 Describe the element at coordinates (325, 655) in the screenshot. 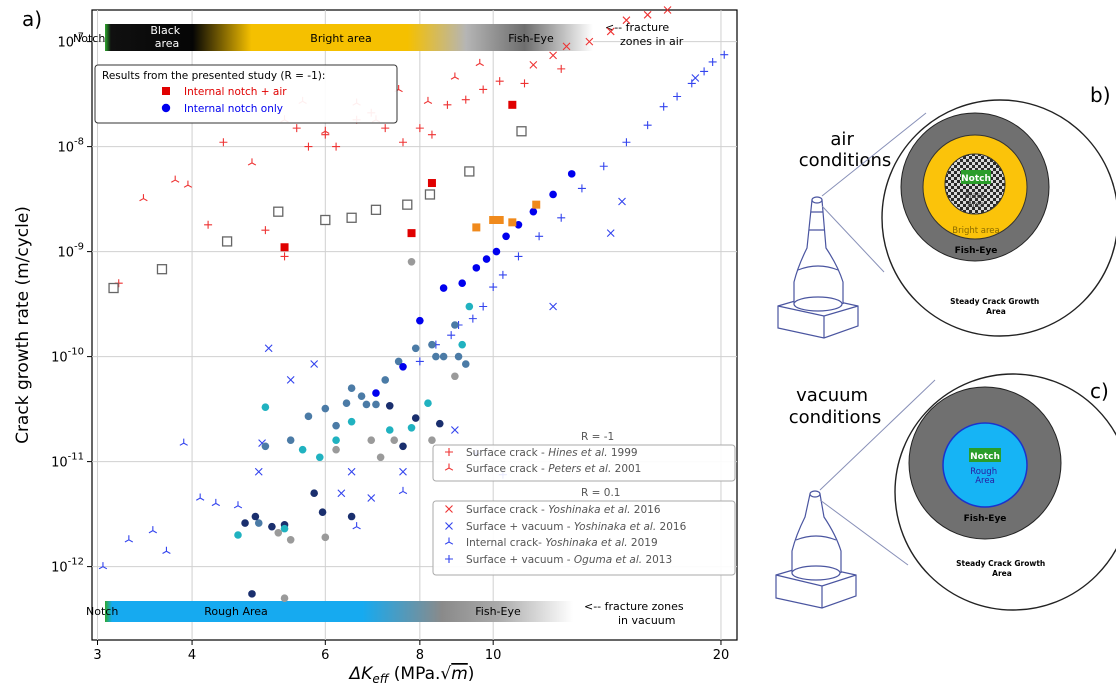

I see `x-tick-label: 6` at that location.